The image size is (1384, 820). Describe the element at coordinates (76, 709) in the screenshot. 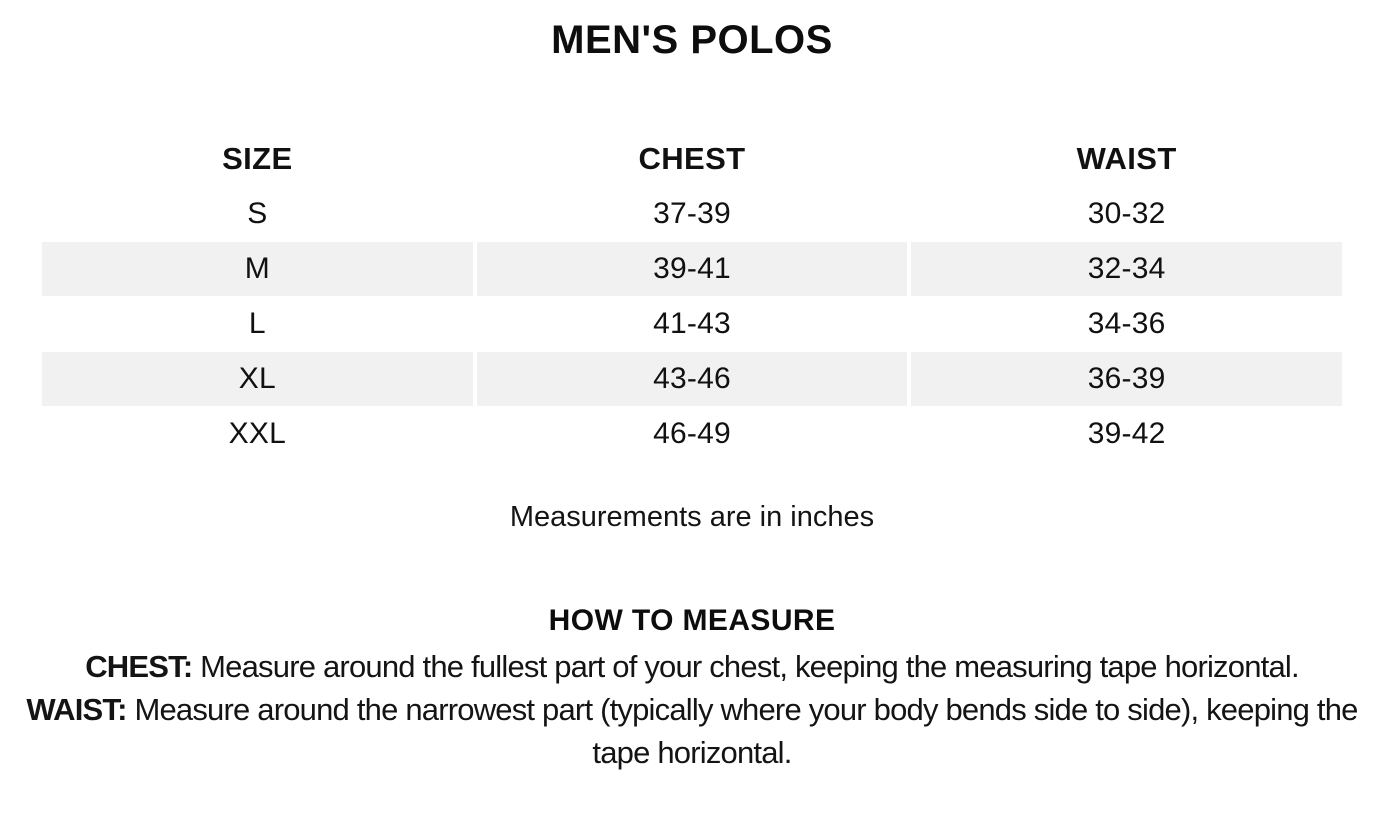

I see `waist-instruction-label: WAIST:` at that location.